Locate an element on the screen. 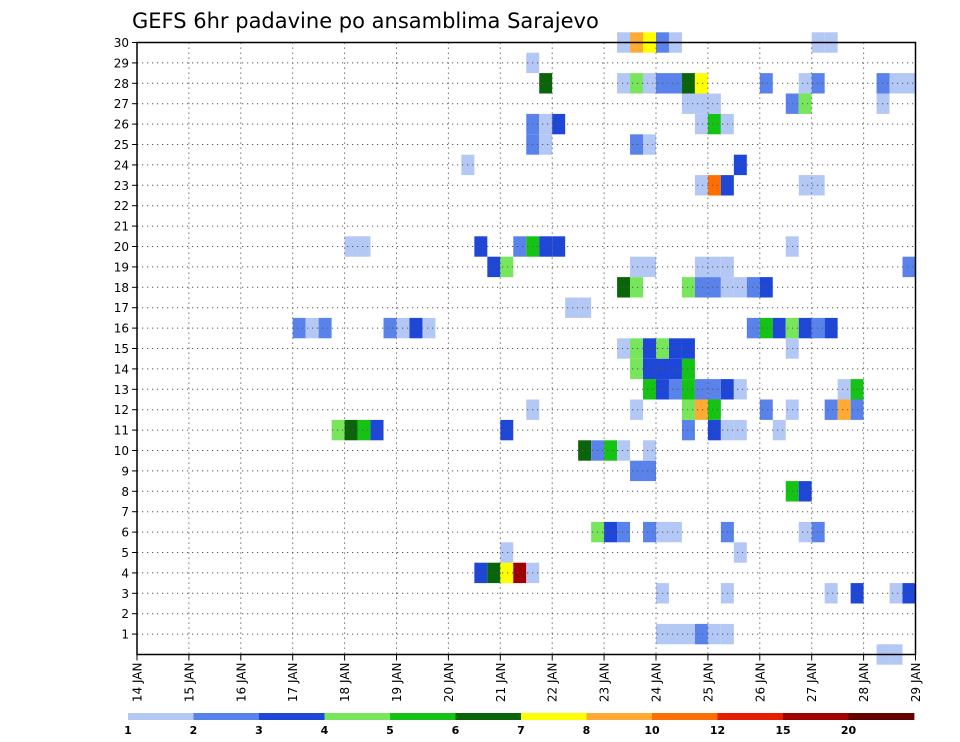  colorbar-label: 5 is located at coordinates (390, 730).